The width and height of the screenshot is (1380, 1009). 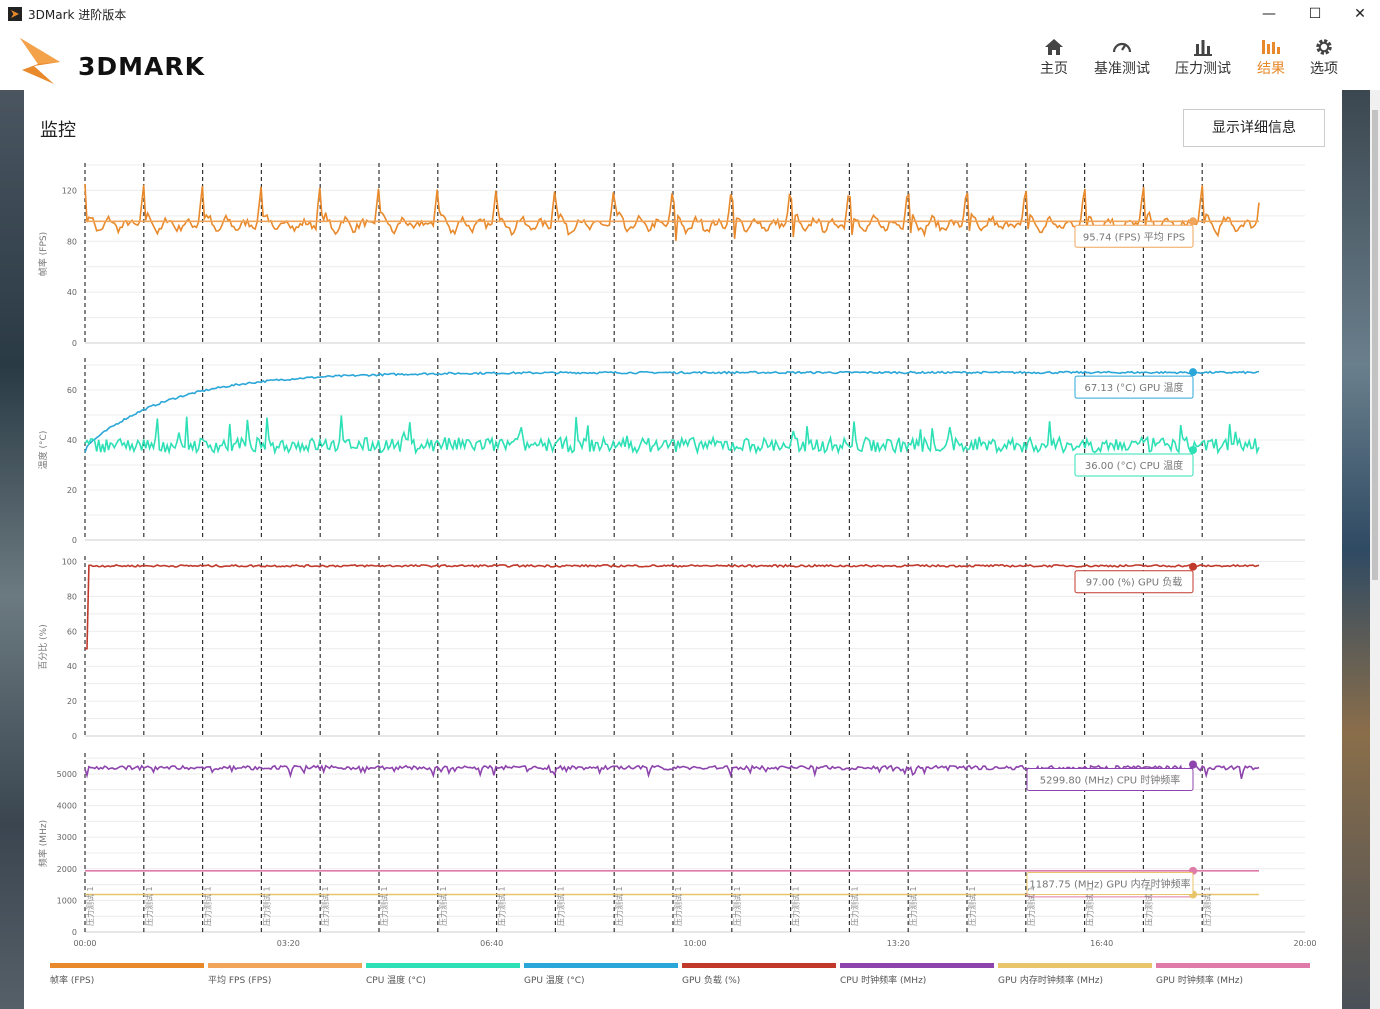 What do you see at coordinates (67, 869) in the screenshot?
I see `y-tick-label: 2000` at bounding box center [67, 869].